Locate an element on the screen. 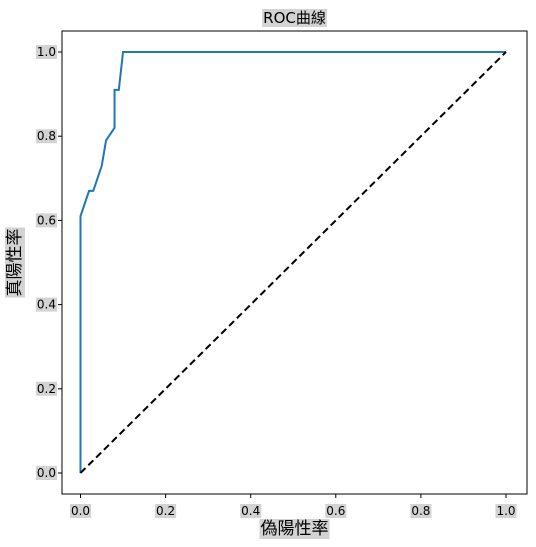 This screenshot has height=547, width=536. x-tick-label: 0.4 is located at coordinates (250, 511).